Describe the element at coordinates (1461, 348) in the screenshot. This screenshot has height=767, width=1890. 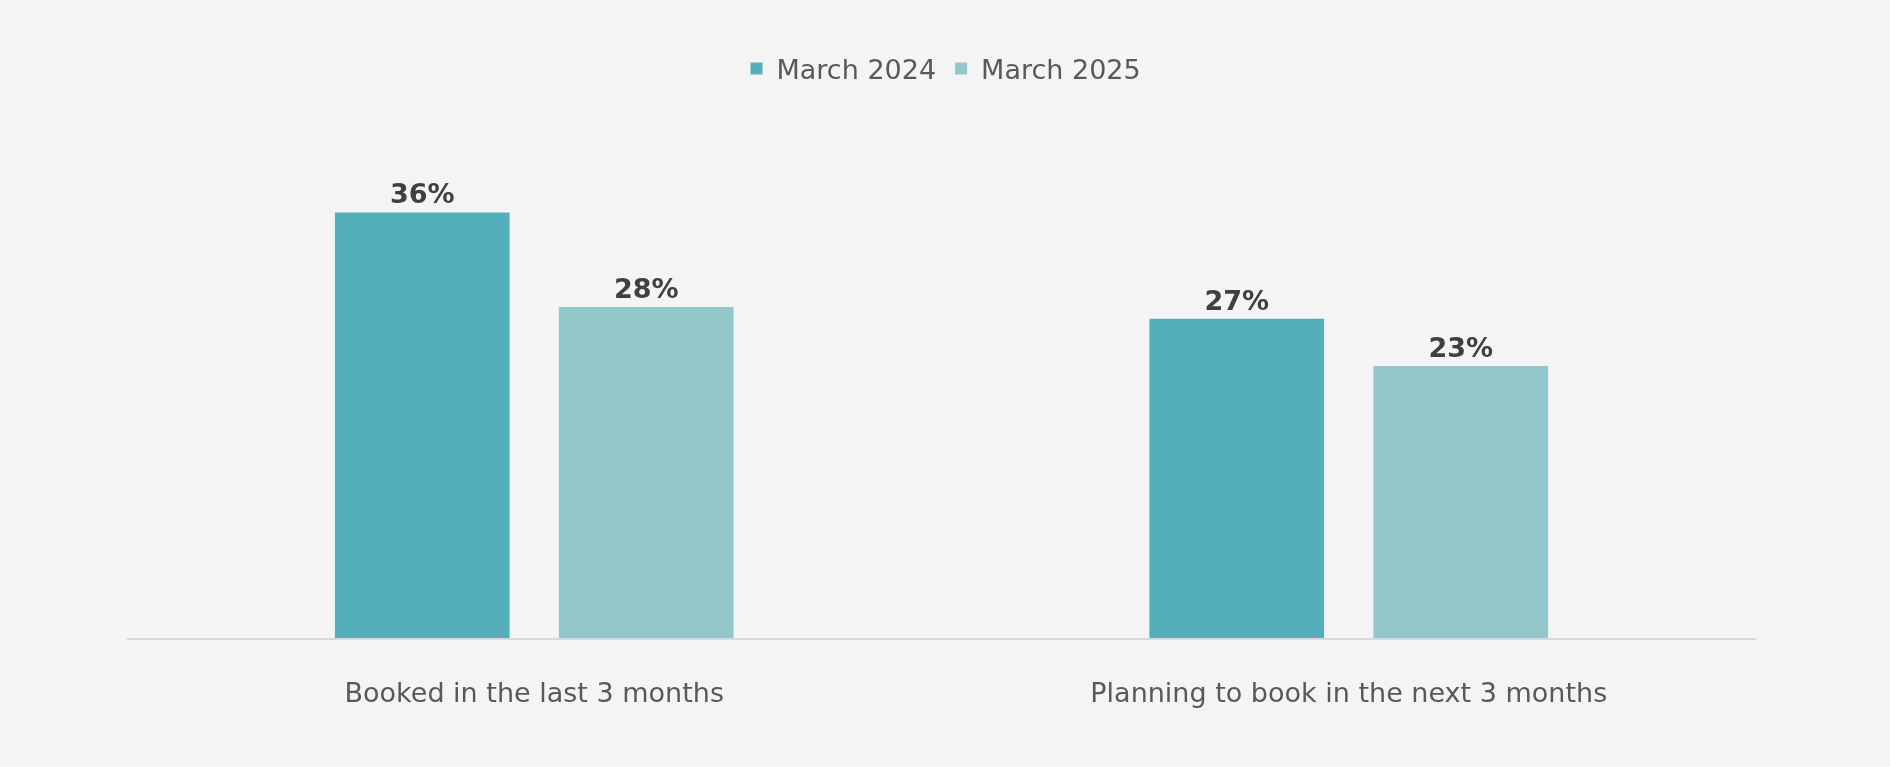
I see `data-label: 23%` at that location.